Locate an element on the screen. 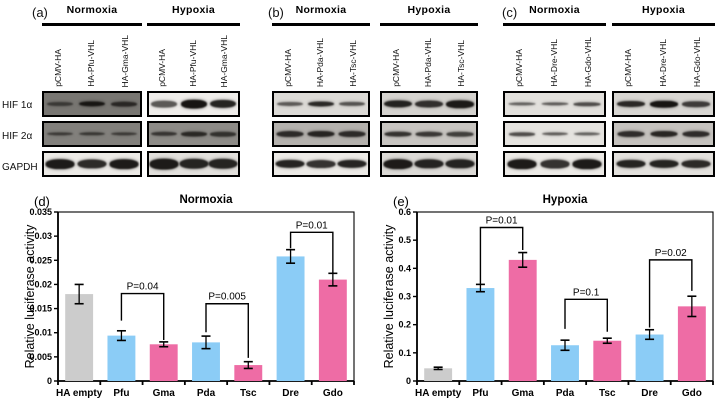 This screenshot has height=406, width=723. lane: pCMV-HA is located at coordinates (162, 56).